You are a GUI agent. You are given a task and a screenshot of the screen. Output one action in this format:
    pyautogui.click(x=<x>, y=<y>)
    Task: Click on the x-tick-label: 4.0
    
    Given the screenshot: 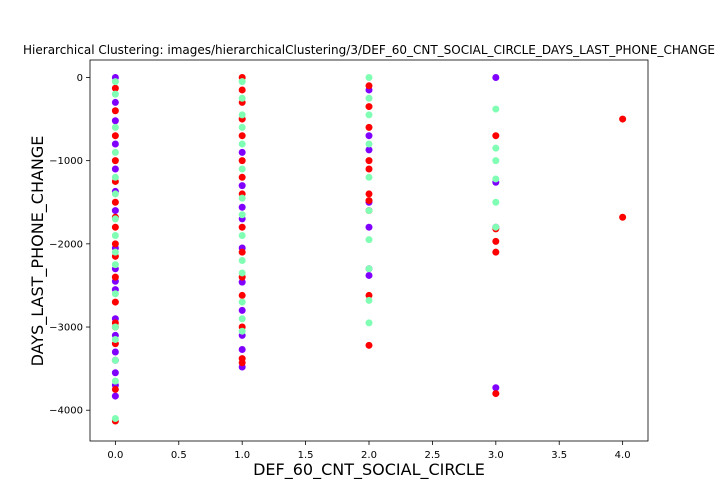 What is the action you would take?
    pyautogui.click(x=623, y=455)
    